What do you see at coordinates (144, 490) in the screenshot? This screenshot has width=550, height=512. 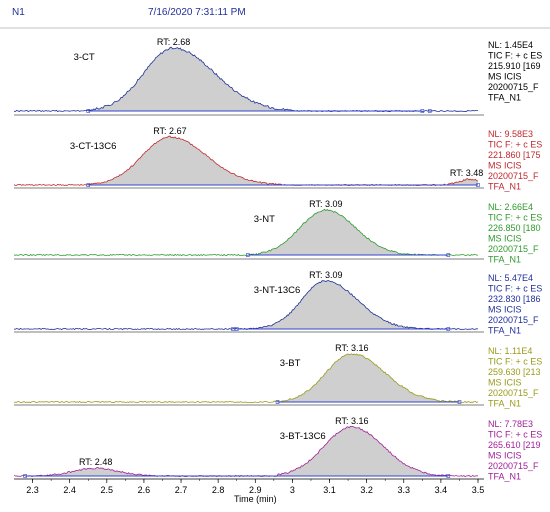 I see `x-tick-label: 2.6` at bounding box center [144, 490].